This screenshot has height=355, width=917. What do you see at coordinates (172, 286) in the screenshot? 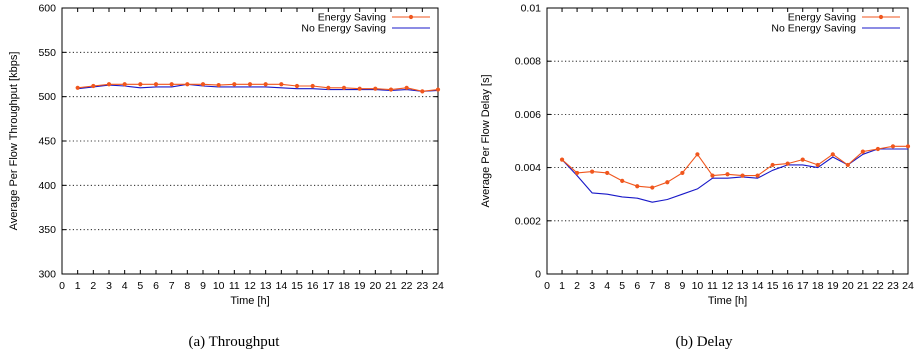
I see `x-tick-label: 7` at bounding box center [172, 286].